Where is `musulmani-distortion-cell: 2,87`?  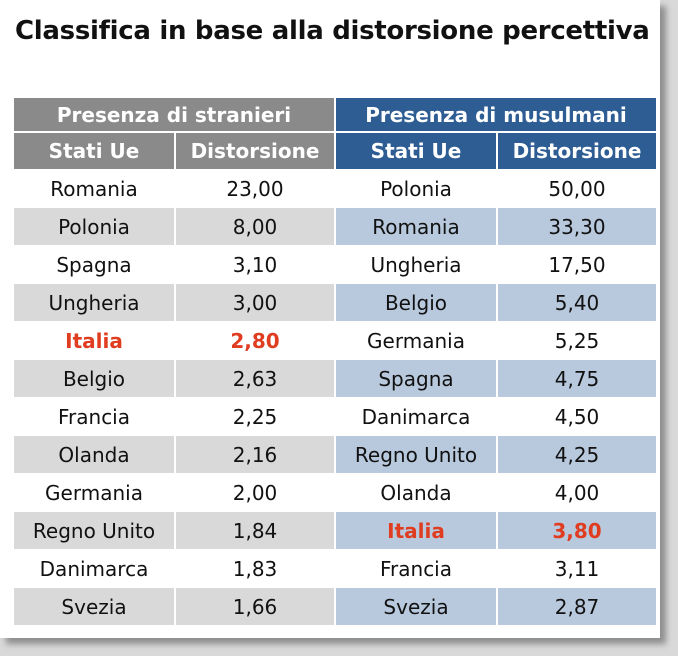 musulmani-distortion-cell: 2,87 is located at coordinates (577, 607).